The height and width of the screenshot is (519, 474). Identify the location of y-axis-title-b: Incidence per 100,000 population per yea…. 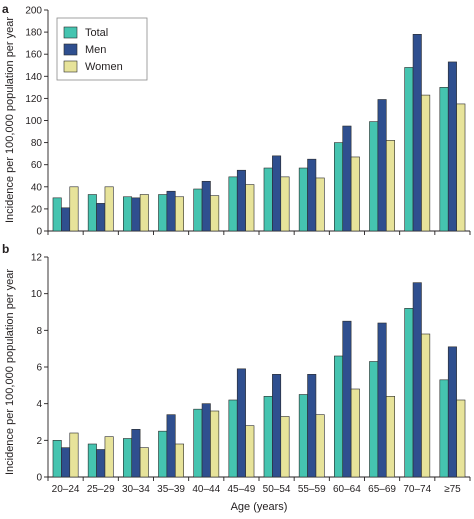
(10, 372).